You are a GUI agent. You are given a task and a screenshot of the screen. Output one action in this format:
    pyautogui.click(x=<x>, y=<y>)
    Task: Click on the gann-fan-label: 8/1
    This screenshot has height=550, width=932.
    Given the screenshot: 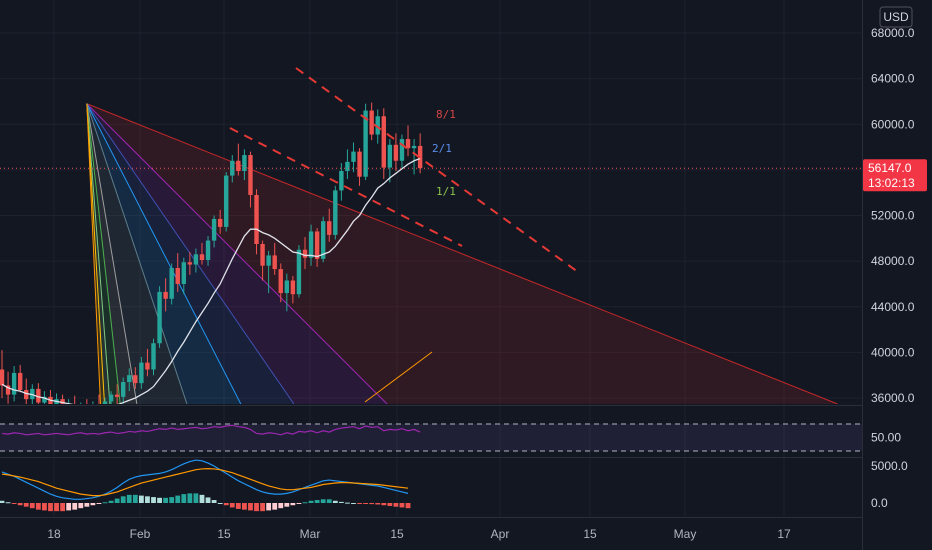 What is the action you would take?
    pyautogui.click(x=446, y=114)
    